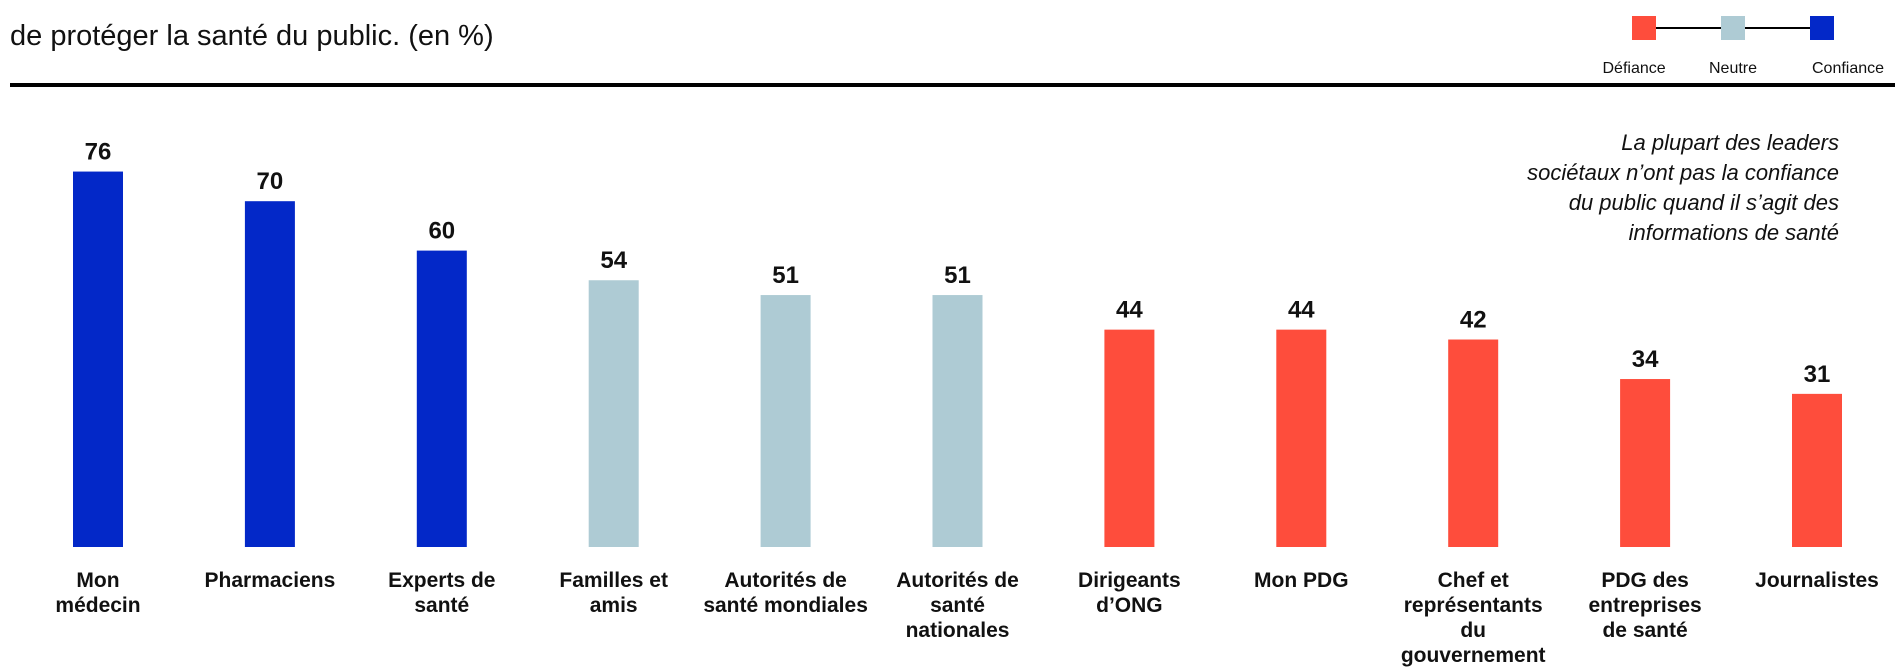 The image size is (1895, 668). What do you see at coordinates (952, 85) in the screenshot?
I see `divider` at bounding box center [952, 85].